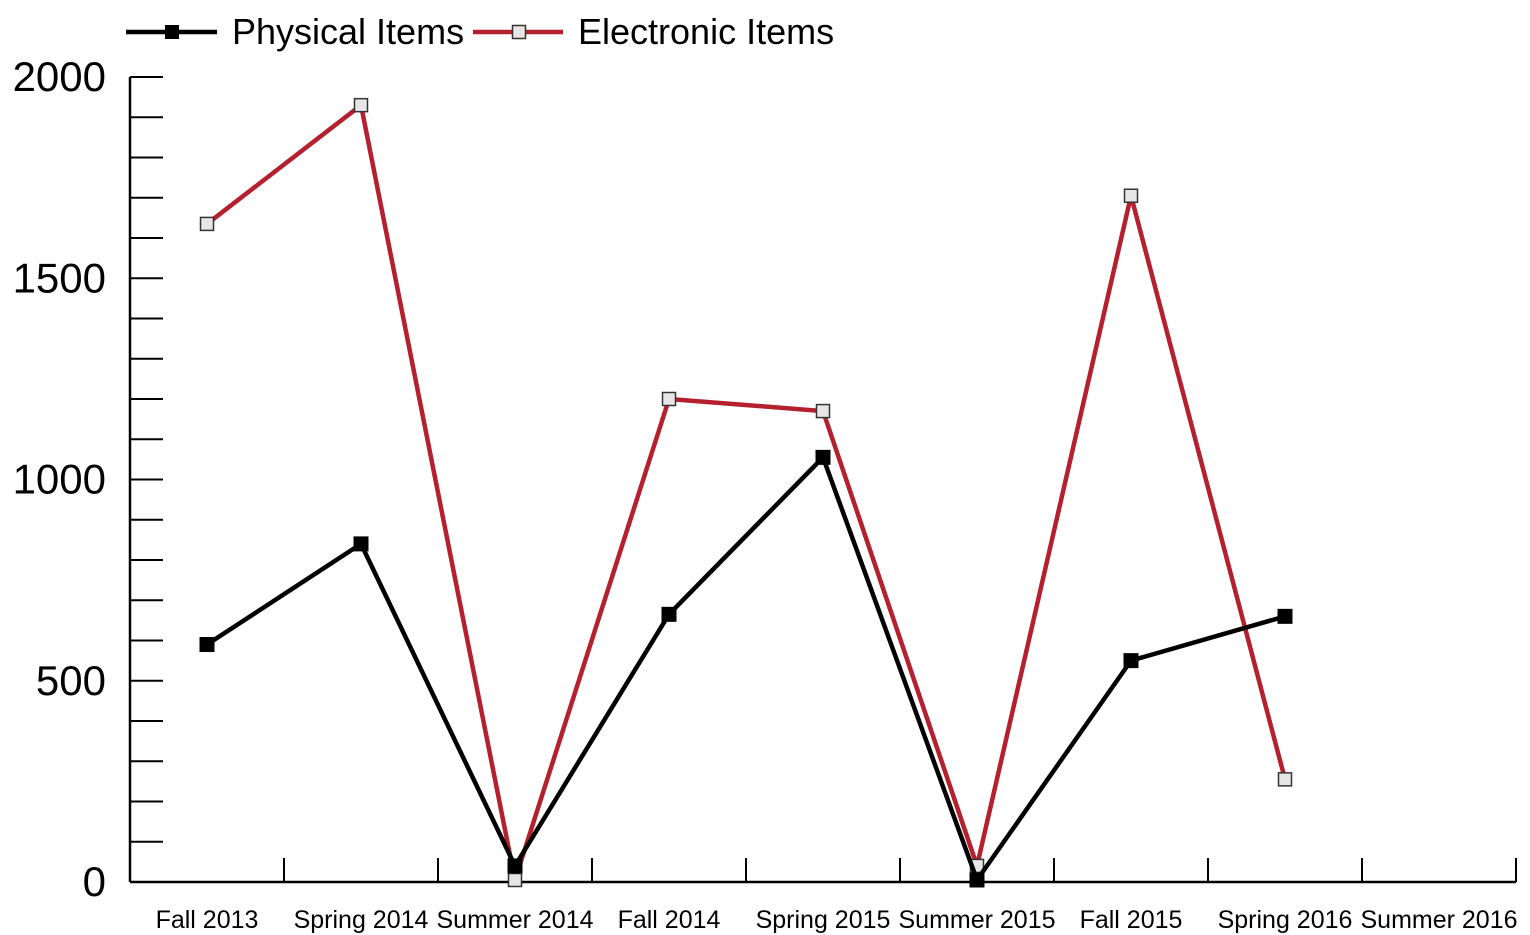 The image size is (1530, 935). Describe the element at coordinates (172, 32) in the screenshot. I see `legend-marker-physical` at that location.